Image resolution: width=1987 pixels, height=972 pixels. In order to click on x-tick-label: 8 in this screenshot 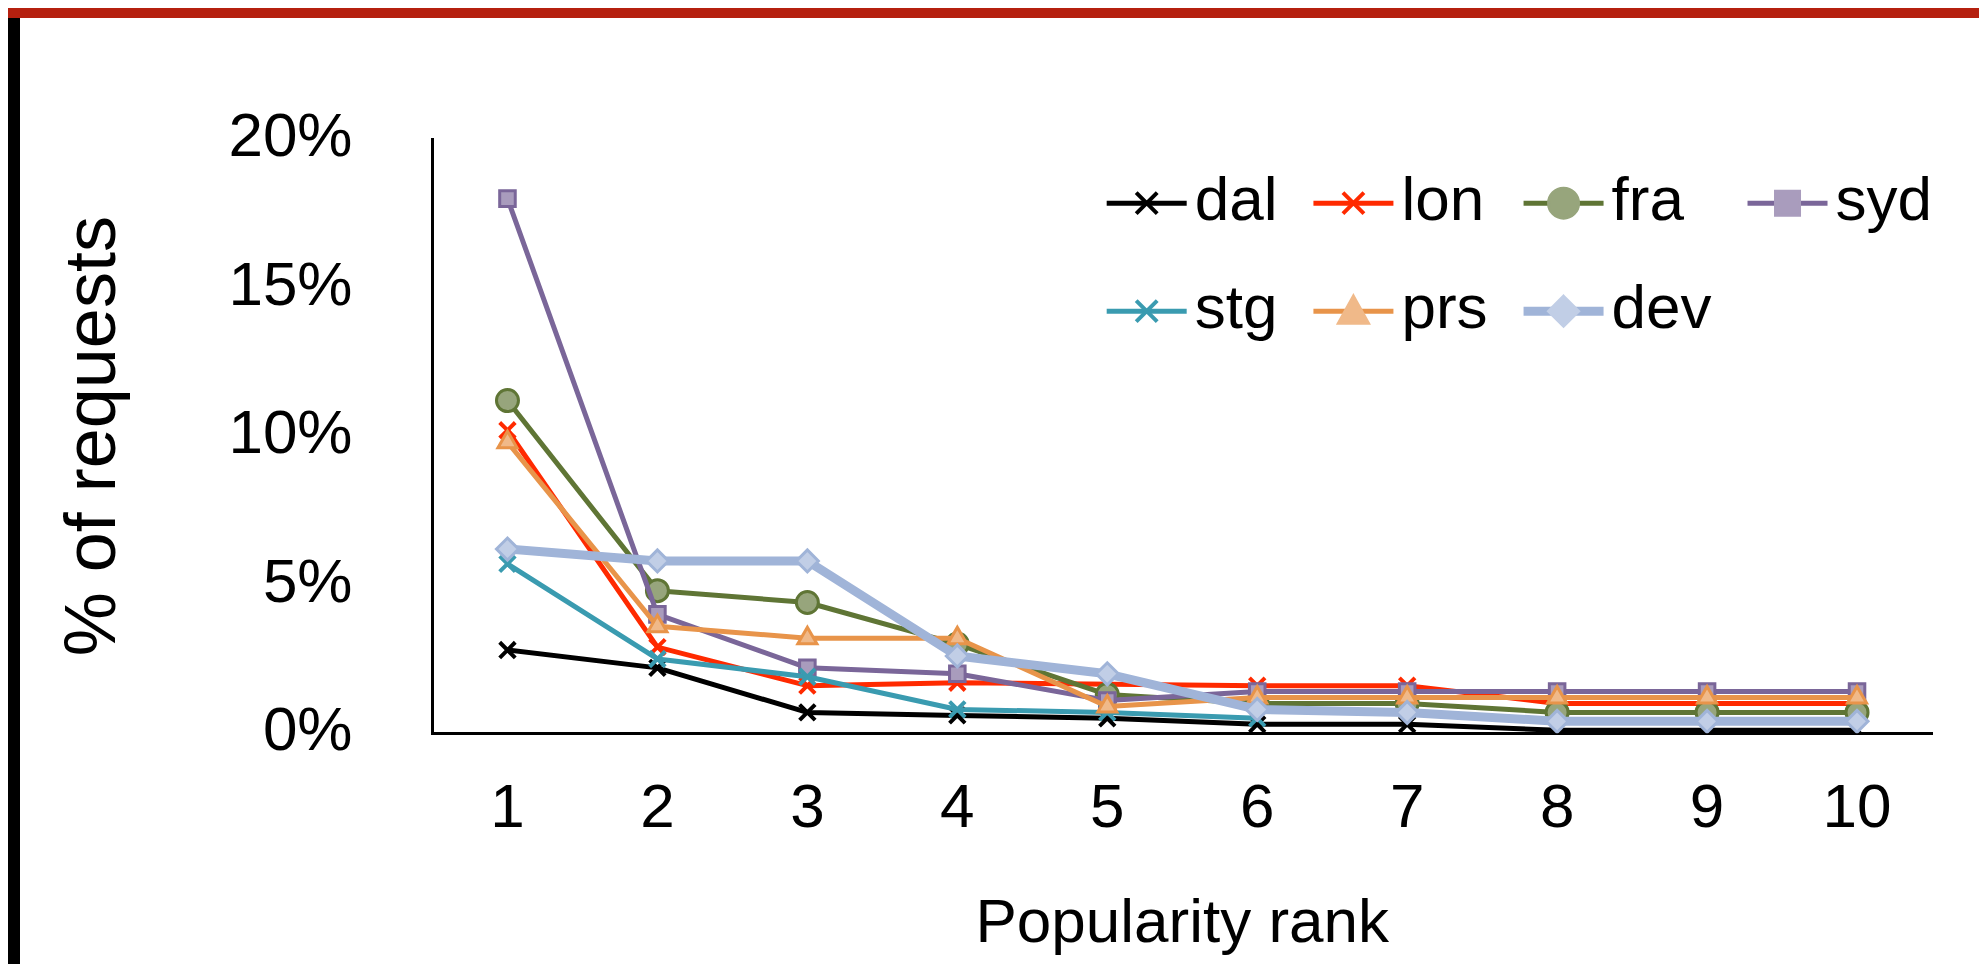, I will do `click(1557, 806)`.